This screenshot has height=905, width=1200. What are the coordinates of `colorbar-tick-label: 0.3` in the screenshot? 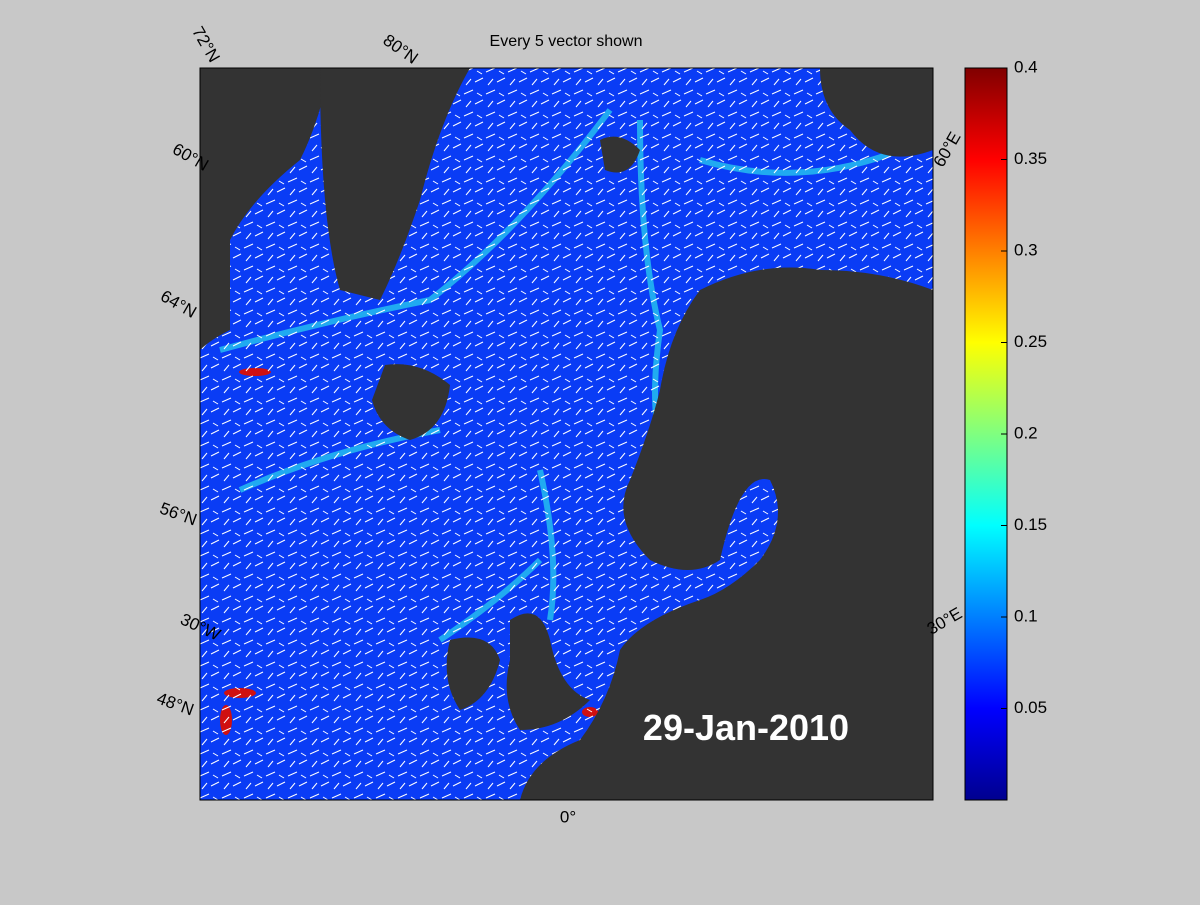 It's located at (1026, 249).